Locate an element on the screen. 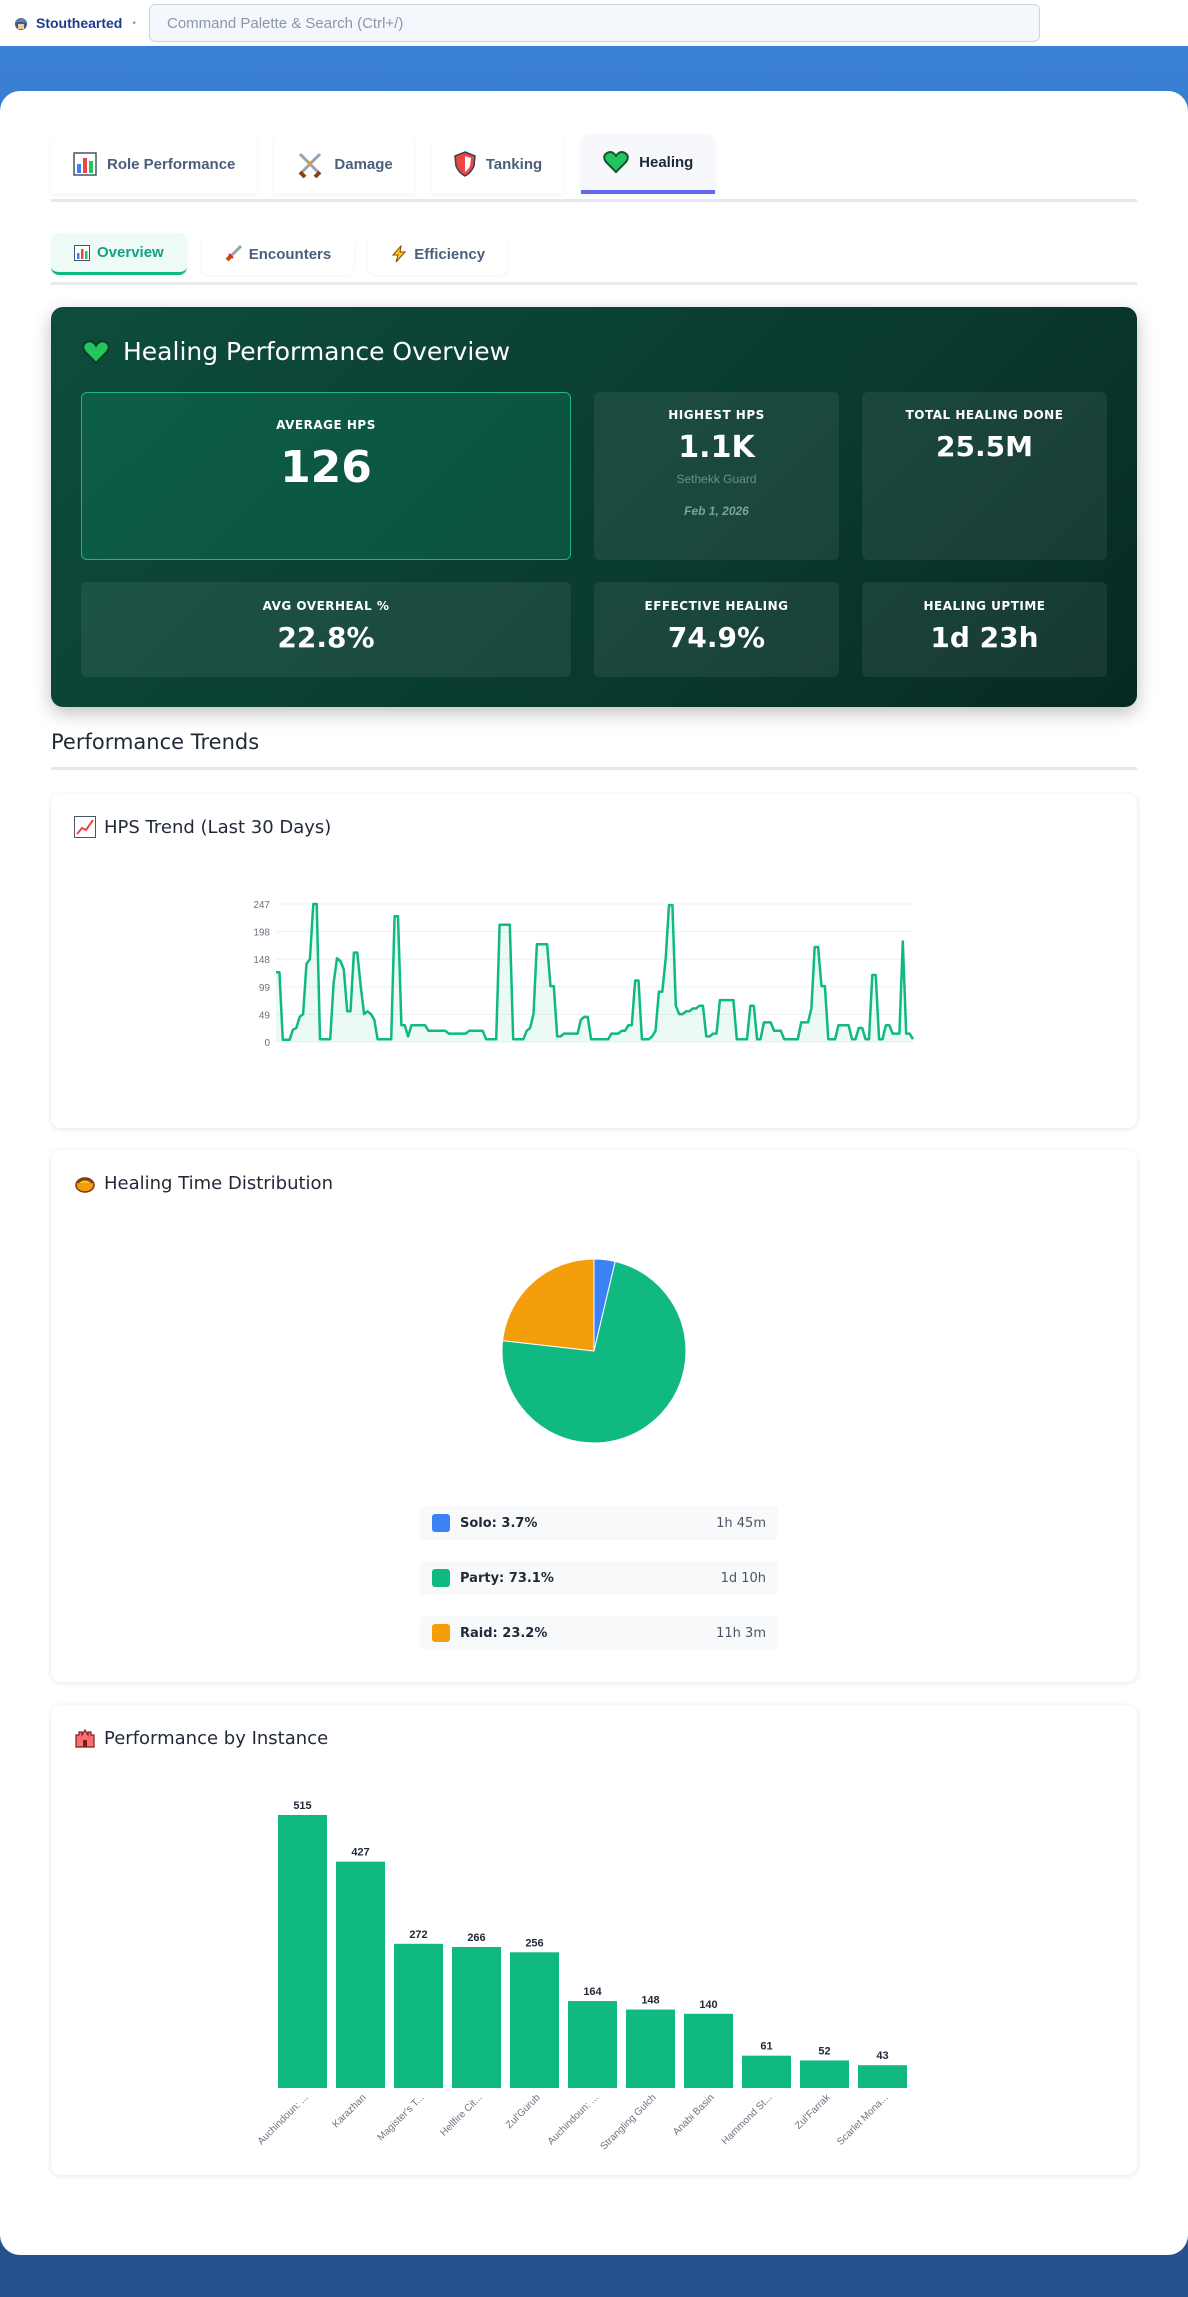 Image resolution: width=1188 pixels, height=2297 pixels. card-title-text: Healing Time Distribution is located at coordinates (218, 1183).